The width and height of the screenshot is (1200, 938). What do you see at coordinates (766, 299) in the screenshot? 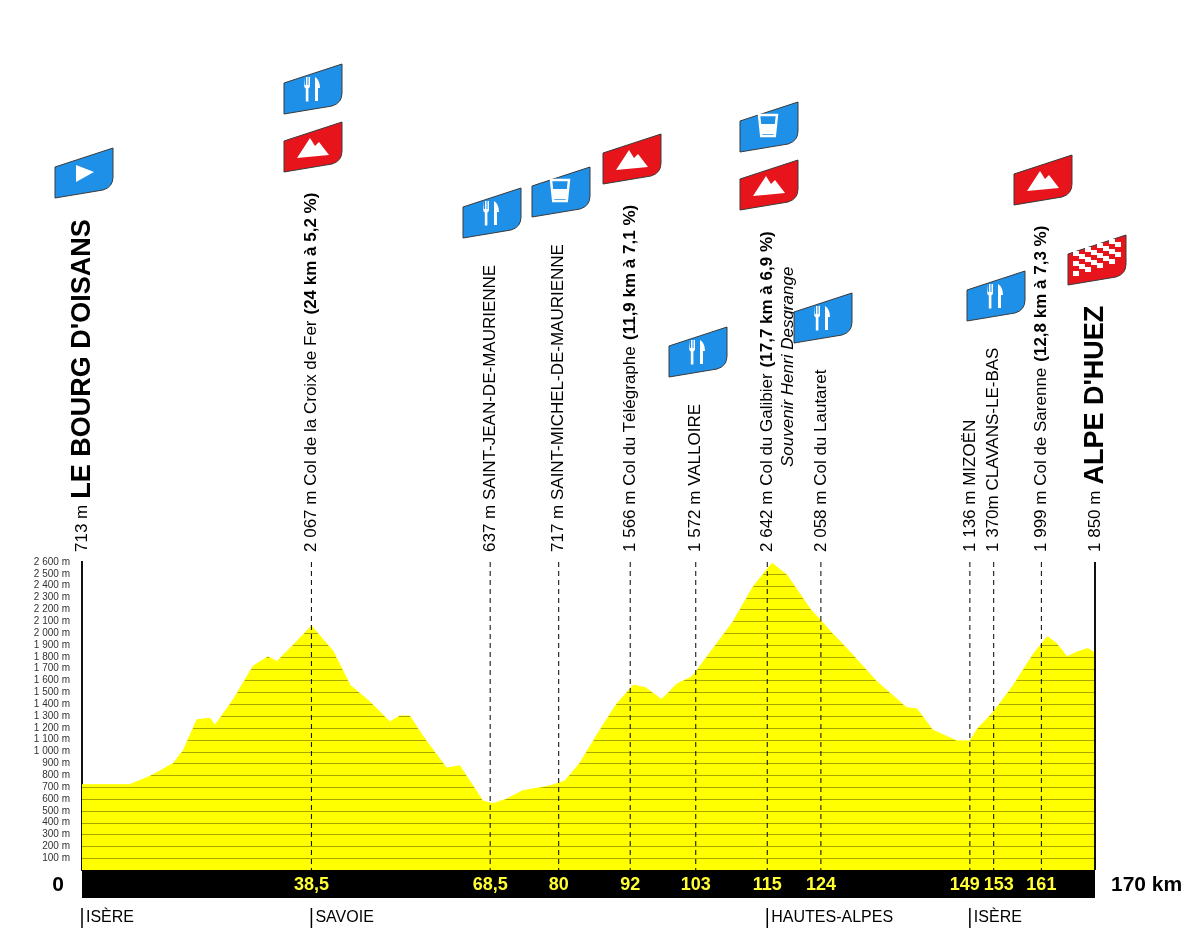
I see `text: (17,7 km à 6,9 %)` at bounding box center [766, 299].